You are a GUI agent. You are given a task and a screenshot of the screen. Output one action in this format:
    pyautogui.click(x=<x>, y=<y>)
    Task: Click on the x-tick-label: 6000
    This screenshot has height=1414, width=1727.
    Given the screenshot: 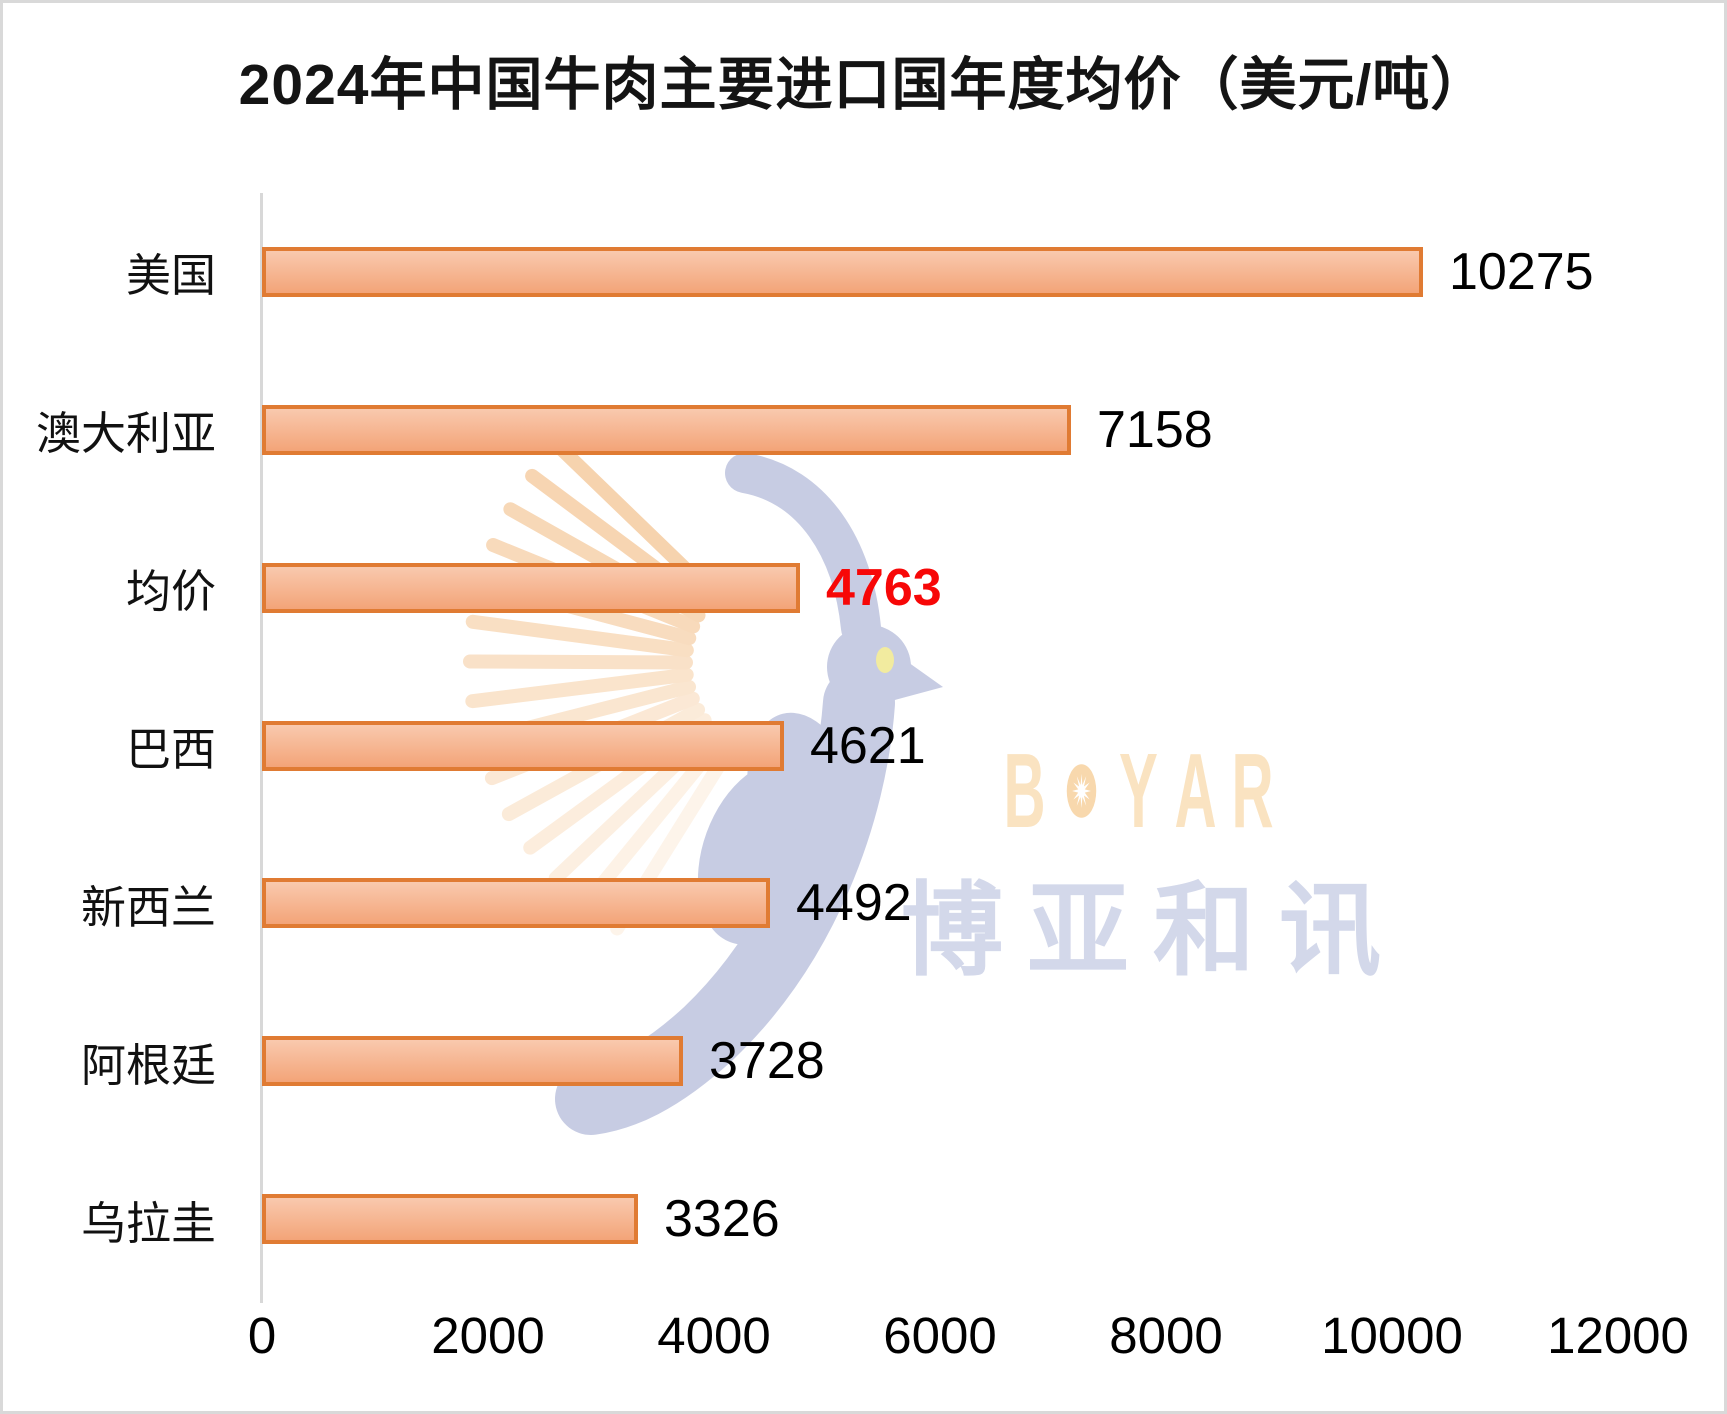 What is the action you would take?
    pyautogui.click(x=940, y=1335)
    